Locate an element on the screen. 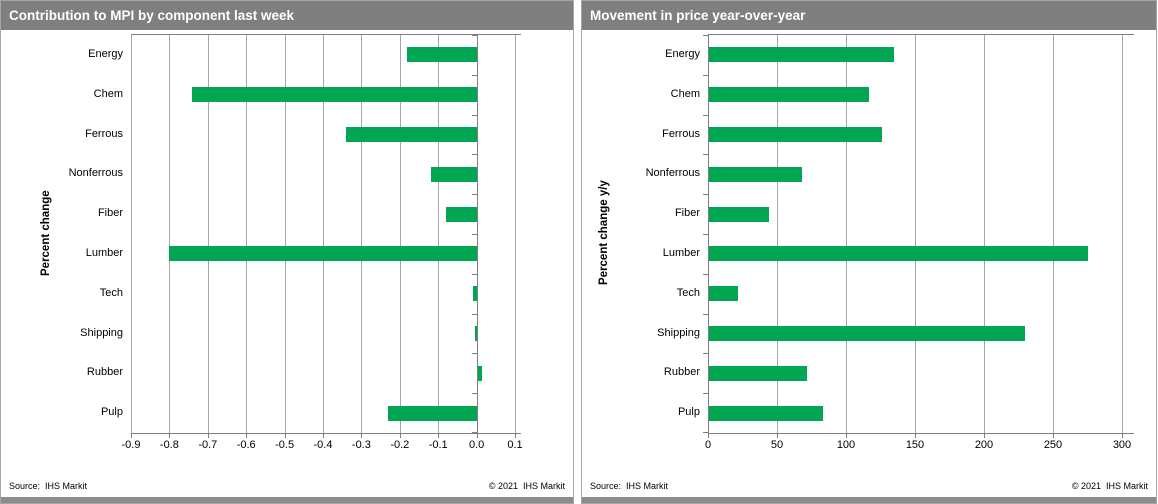 Image resolution: width=1158 pixels, height=504 pixels. x-axis-tick-label: 0 is located at coordinates (708, 445).